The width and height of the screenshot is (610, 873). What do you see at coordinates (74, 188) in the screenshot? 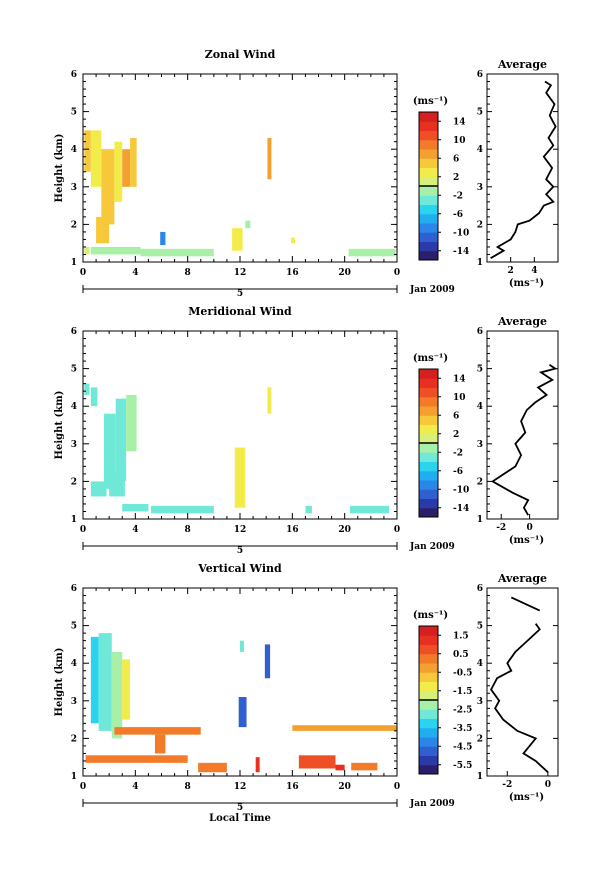
I see `y-tick-label: 3` at bounding box center [74, 188].